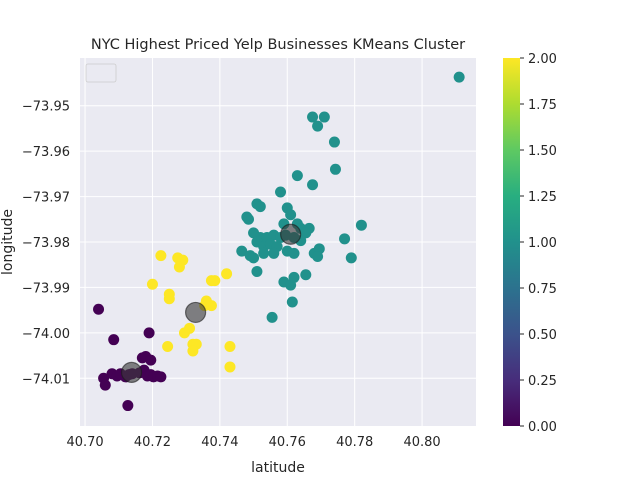 This screenshot has width=640, height=480. What do you see at coordinates (542, 381) in the screenshot?
I see `colorbar-tick-label: 0.25` at bounding box center [542, 381].